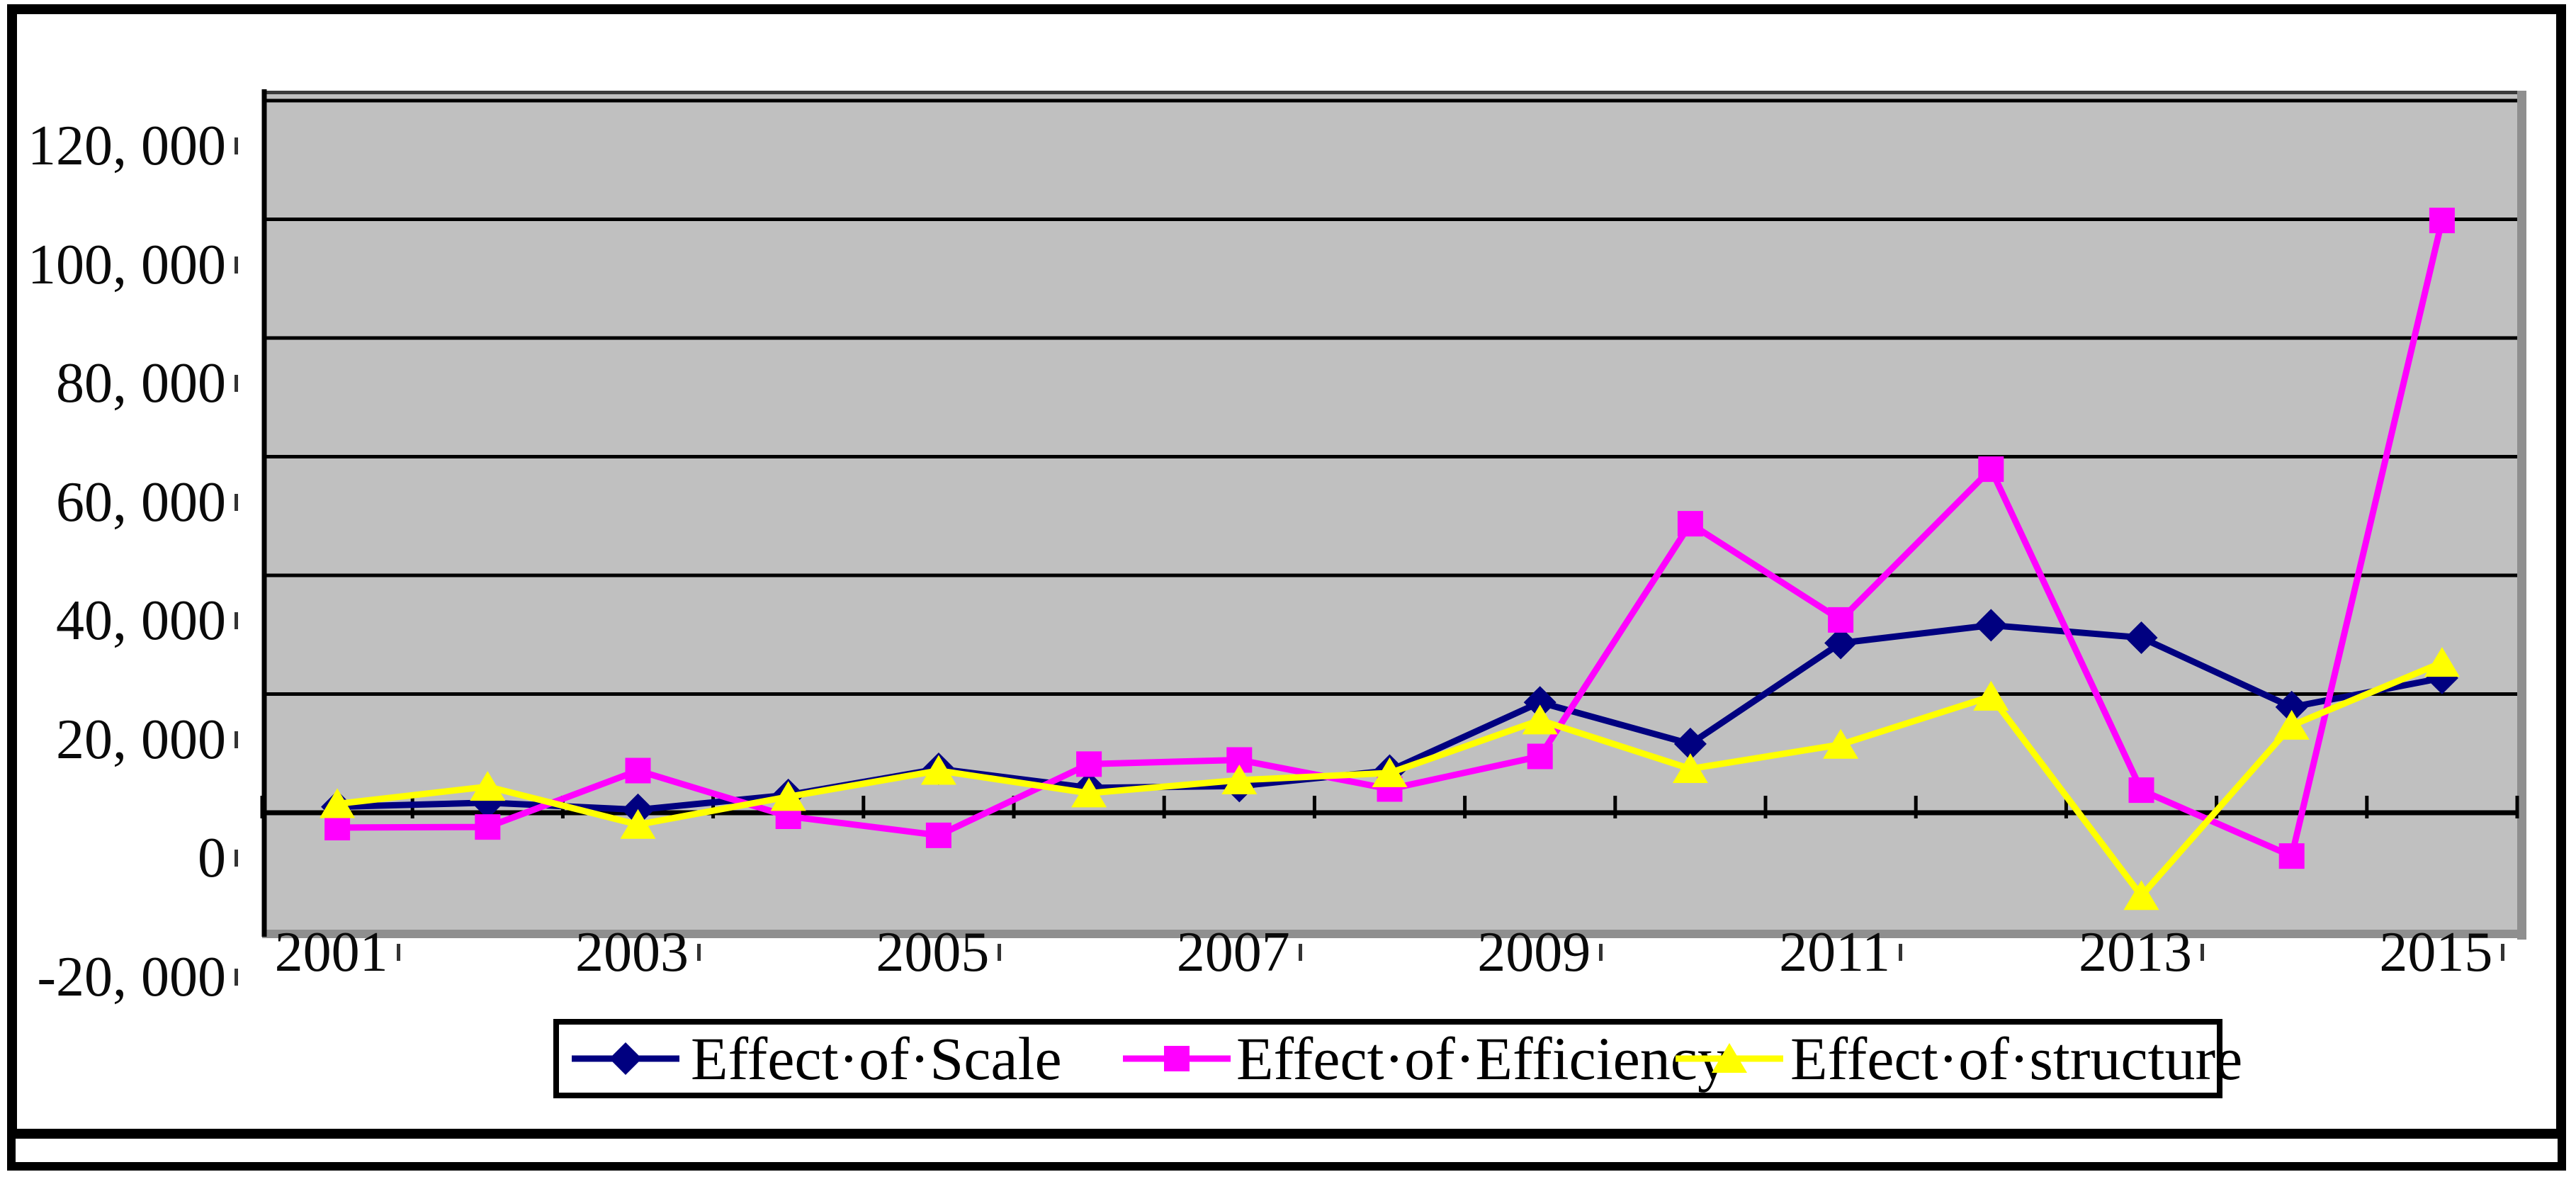 This screenshot has width=2576, height=1189. Describe the element at coordinates (1482, 1059) in the screenshot. I see `legend-item-effect-of-efficiency: Effect·of·Efficiency` at that location.